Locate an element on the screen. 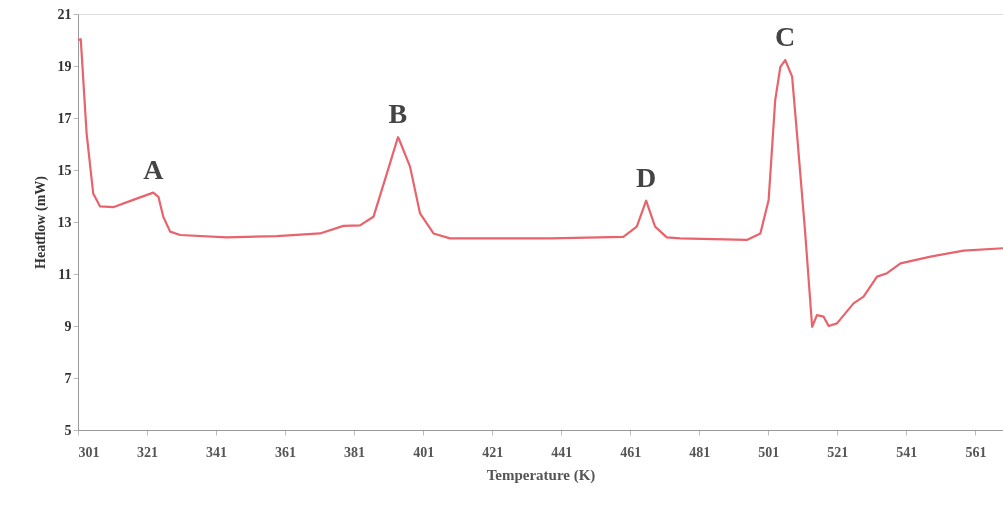  x-tick-label: 561 is located at coordinates (976, 452).